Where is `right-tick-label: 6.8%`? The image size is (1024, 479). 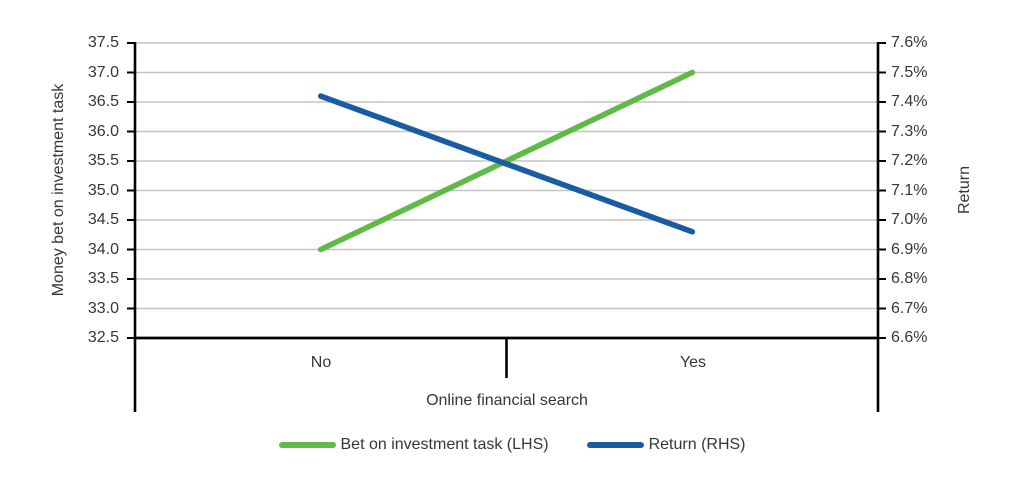
right-tick-label: 6.8% is located at coordinates (909, 278).